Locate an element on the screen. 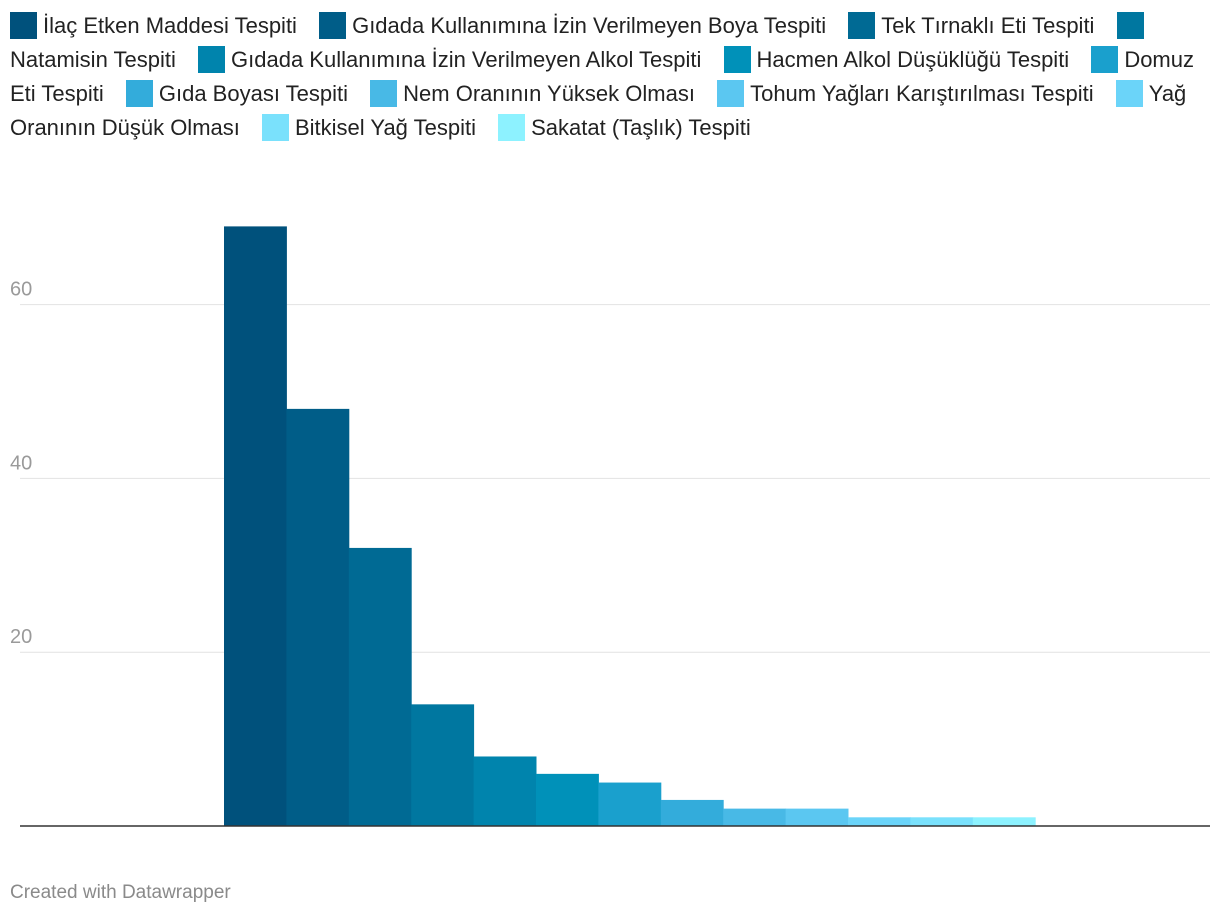  legend-label: Natamisin Tespiti is located at coordinates (93, 59).